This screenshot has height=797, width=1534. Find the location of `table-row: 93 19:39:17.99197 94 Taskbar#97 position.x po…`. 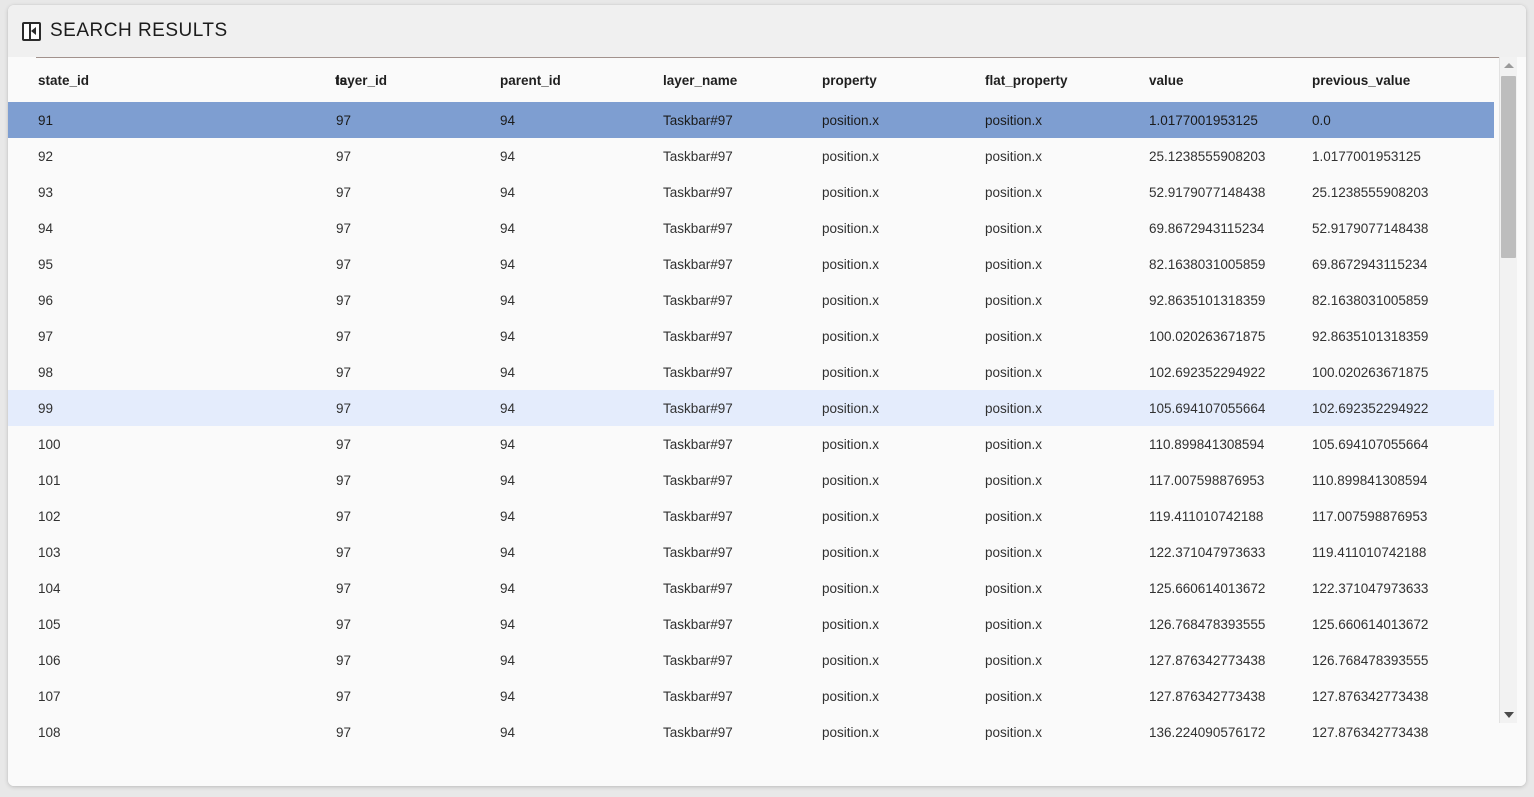

table-row: 93 19:39:17.99197 94 Taskbar#97 position.x po… is located at coordinates (751, 192).